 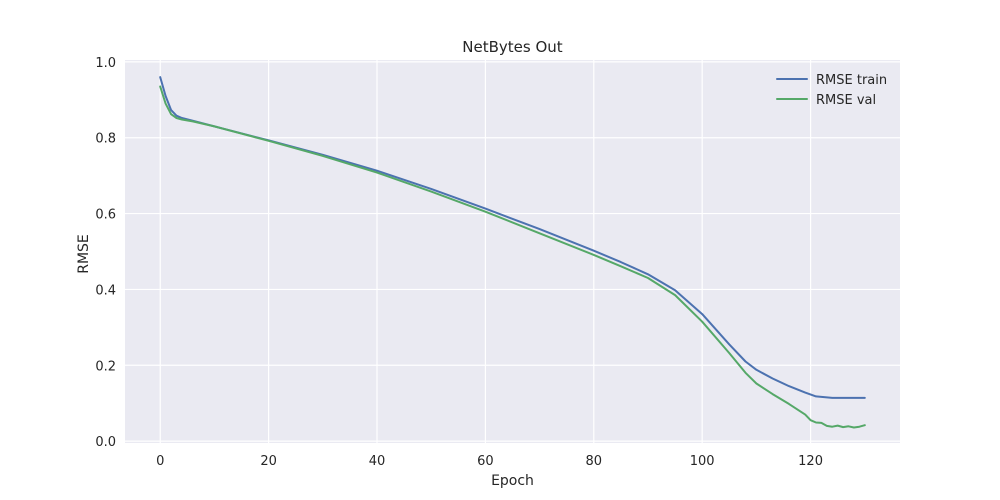 I want to click on x-axis-label: Epoch, so click(x=512, y=481).